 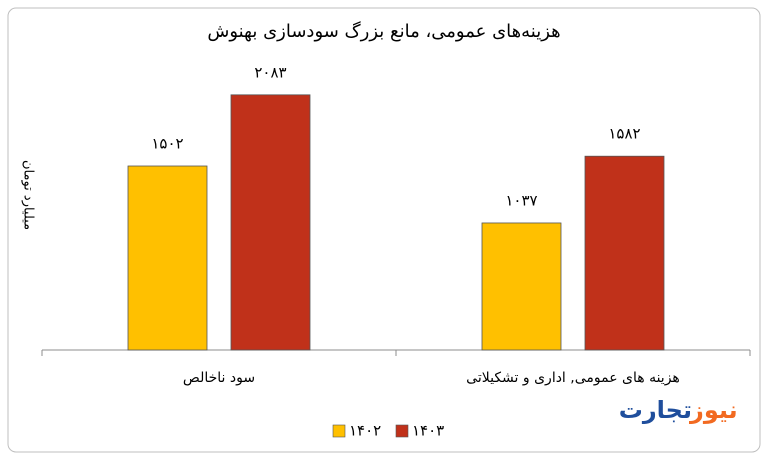 What do you see at coordinates (365, 431) in the screenshot?
I see `legend-label: ۱۴۰۲` at bounding box center [365, 431].